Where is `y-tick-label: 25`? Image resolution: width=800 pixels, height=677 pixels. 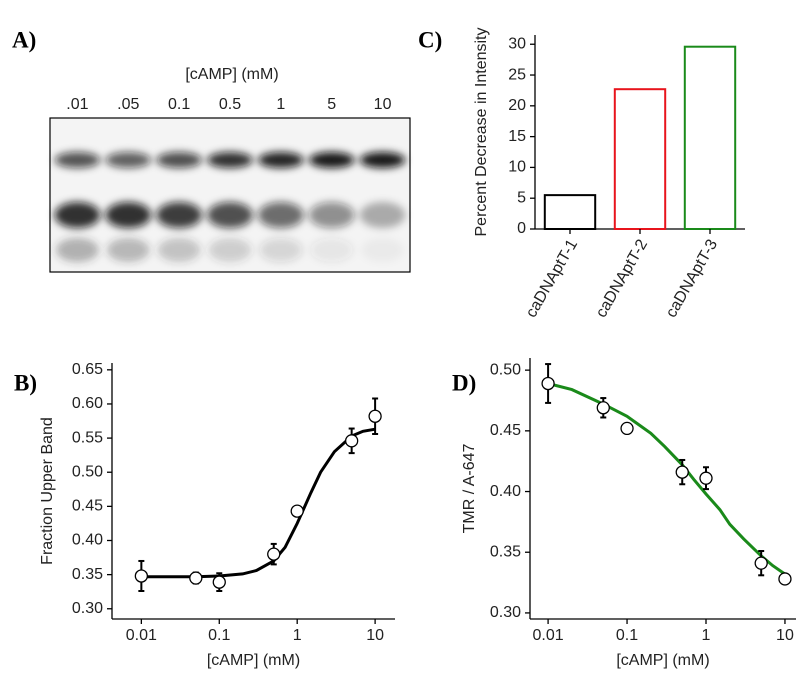 y-tick-label: 25 is located at coordinates (517, 74).